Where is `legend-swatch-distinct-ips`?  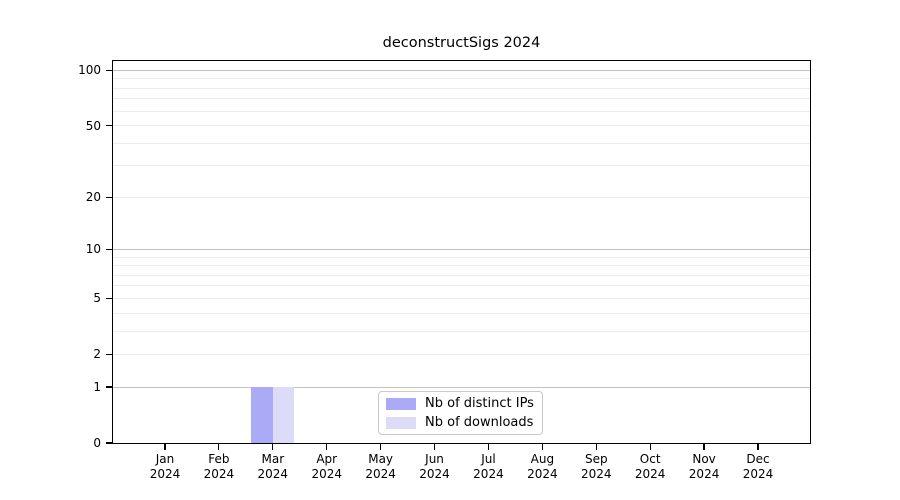
legend-swatch-distinct-ips is located at coordinates (401, 403).